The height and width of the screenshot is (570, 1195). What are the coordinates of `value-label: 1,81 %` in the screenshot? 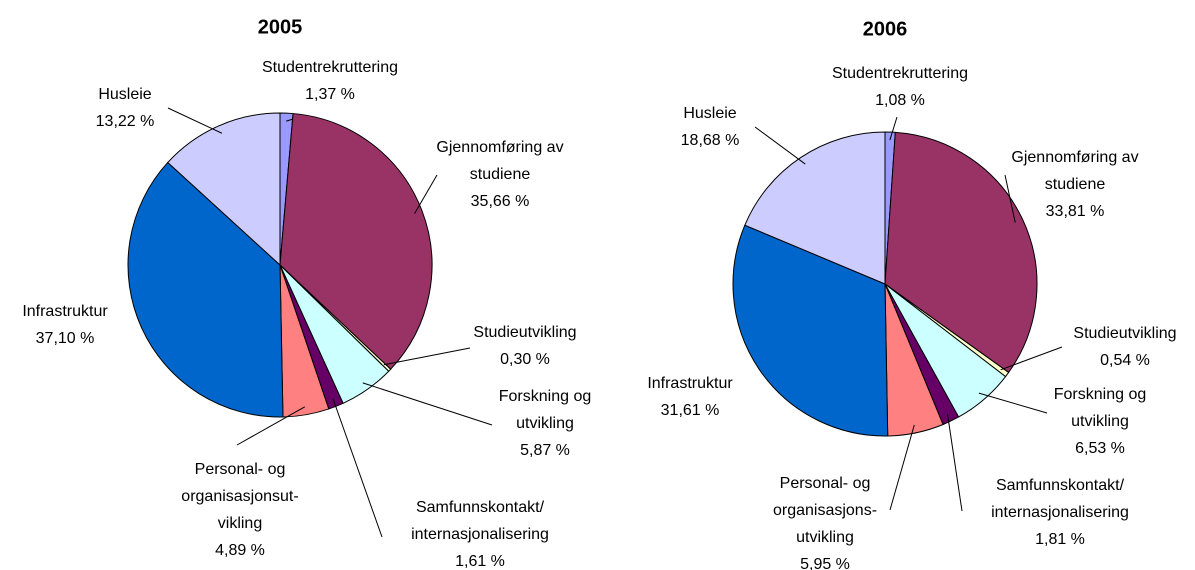 It's located at (1060, 539).